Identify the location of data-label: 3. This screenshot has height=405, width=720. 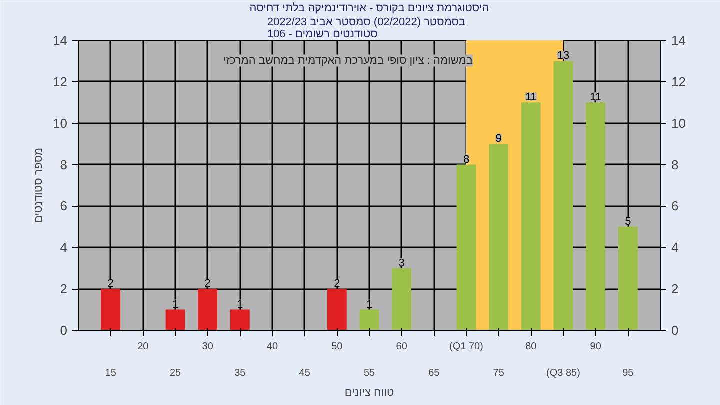
(401, 263).